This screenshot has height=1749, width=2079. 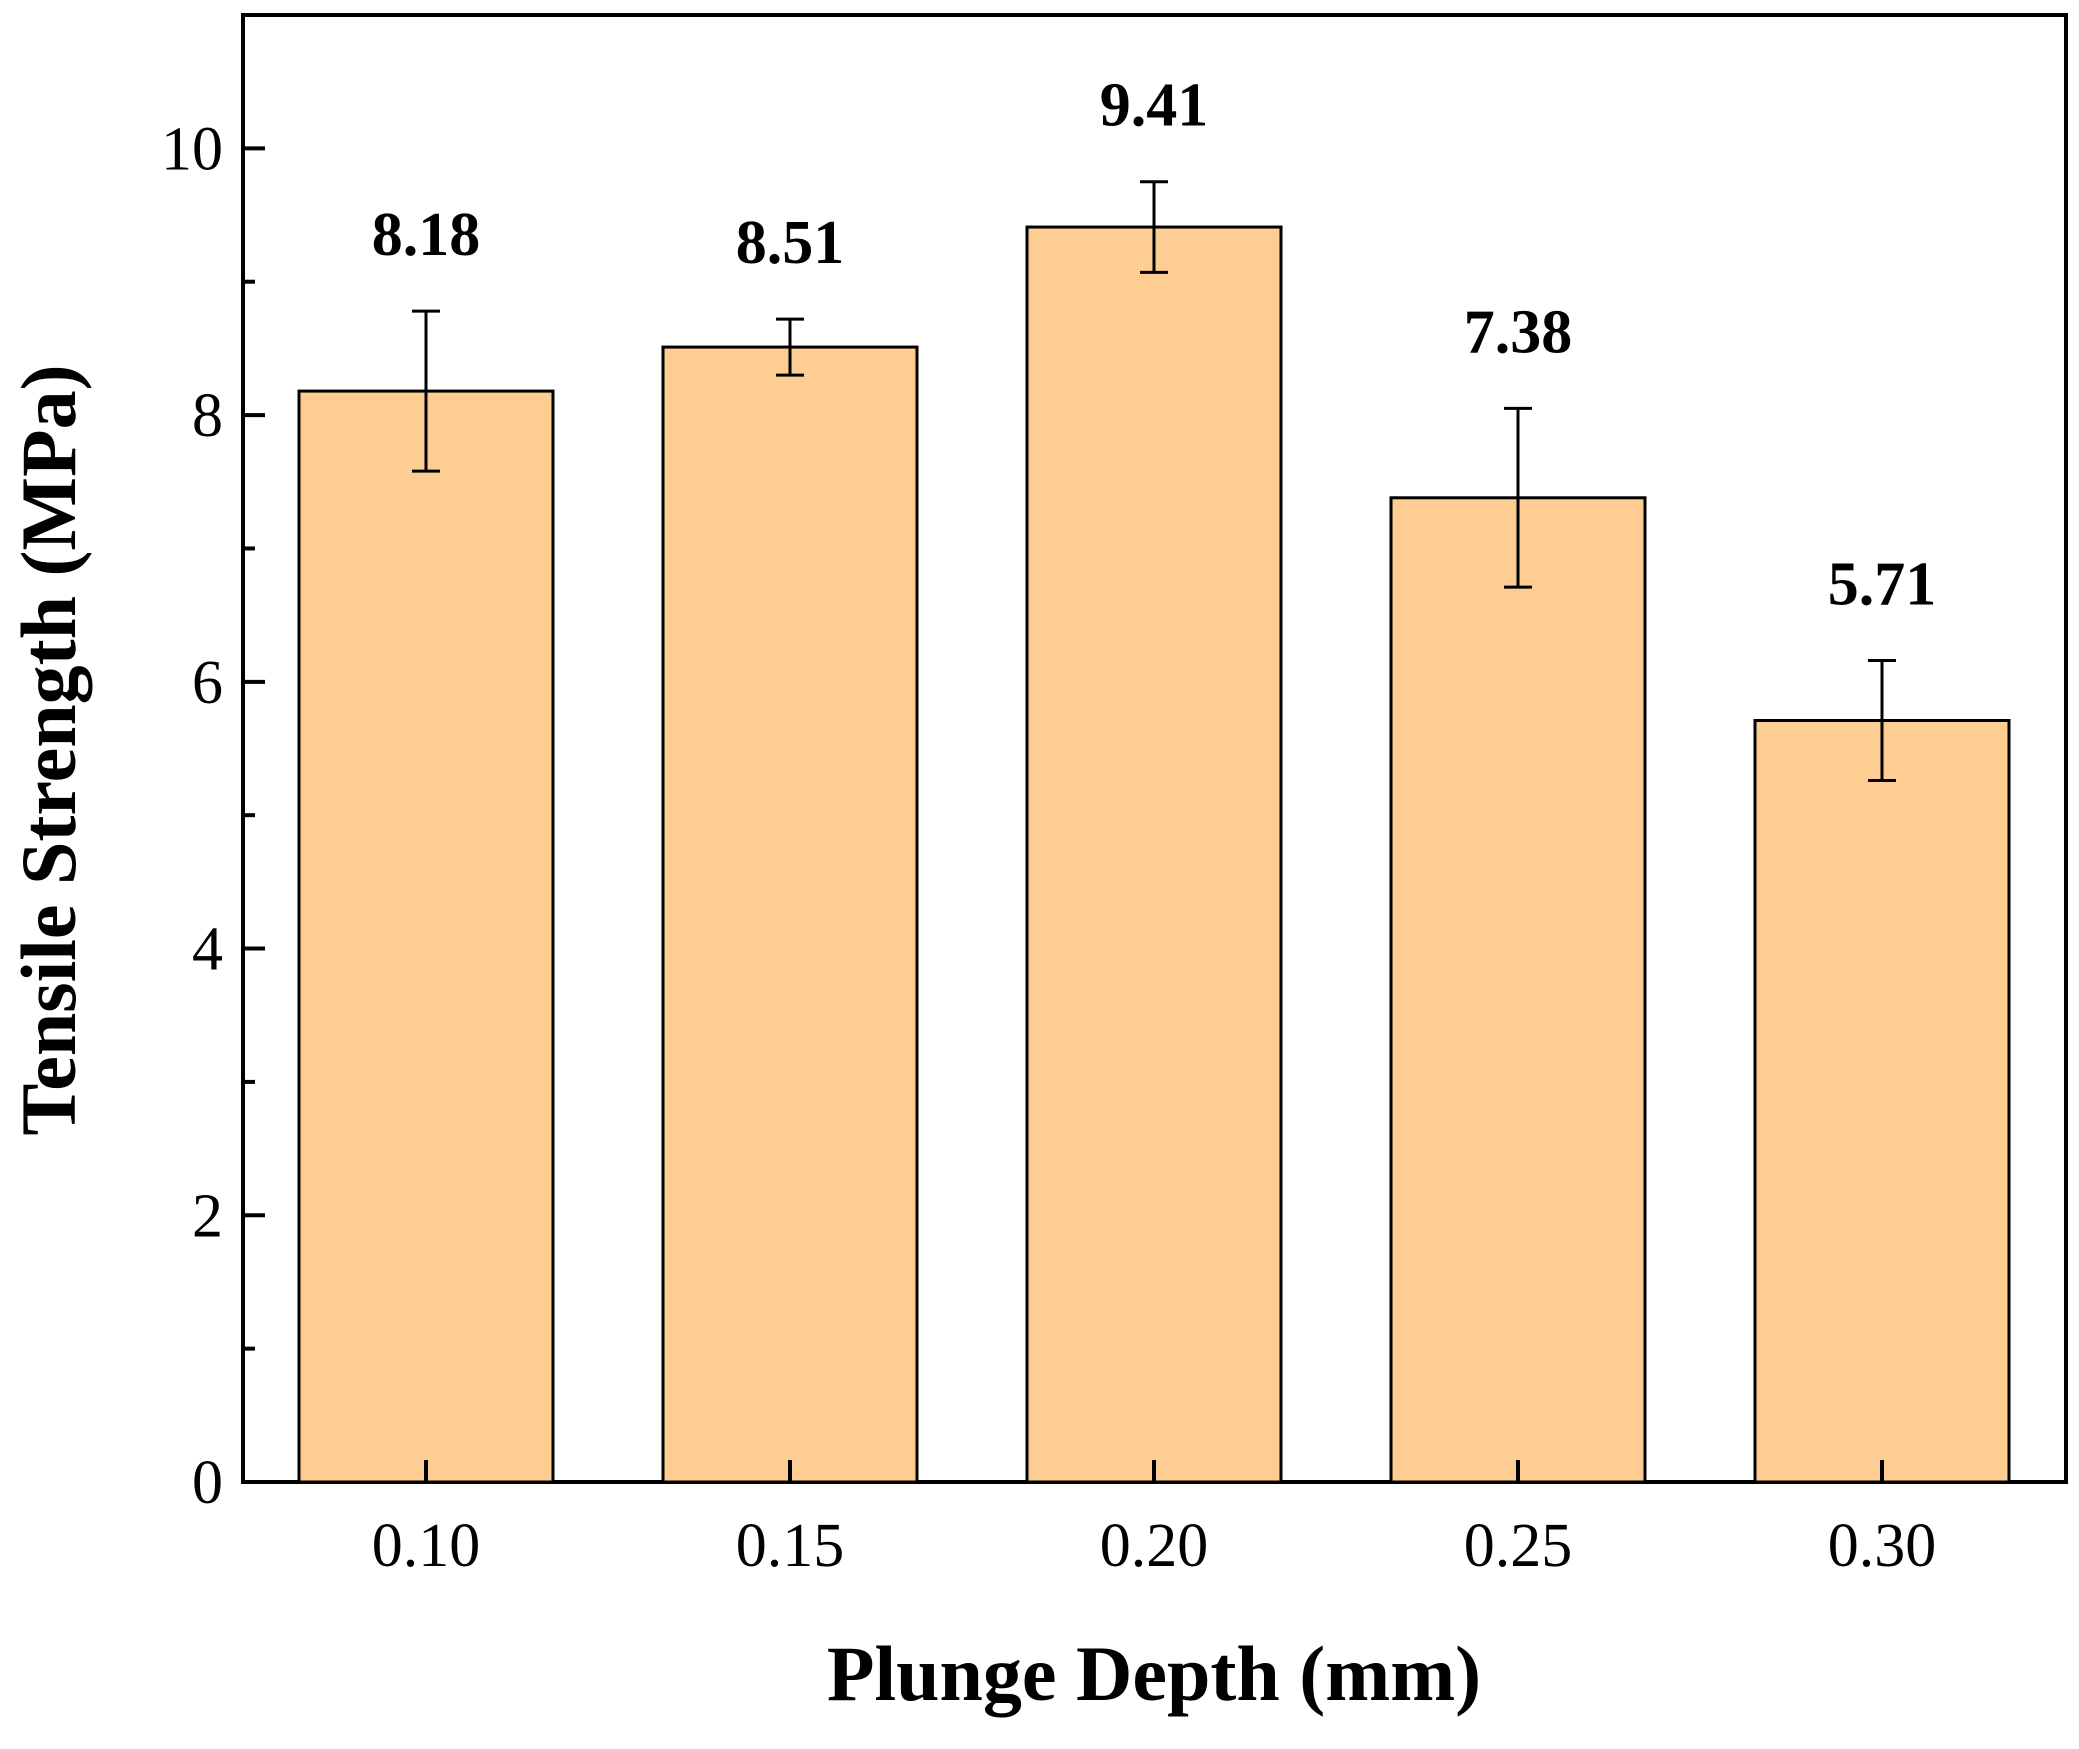 What do you see at coordinates (1882, 584) in the screenshot?
I see `data-label-0.30: 5.71` at bounding box center [1882, 584].